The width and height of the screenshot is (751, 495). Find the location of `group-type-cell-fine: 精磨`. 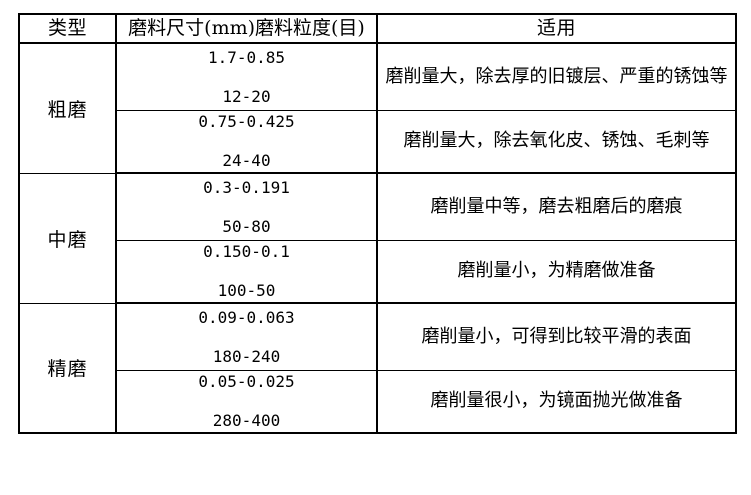

group-type-cell-fine: 精磨 is located at coordinates (68, 368).